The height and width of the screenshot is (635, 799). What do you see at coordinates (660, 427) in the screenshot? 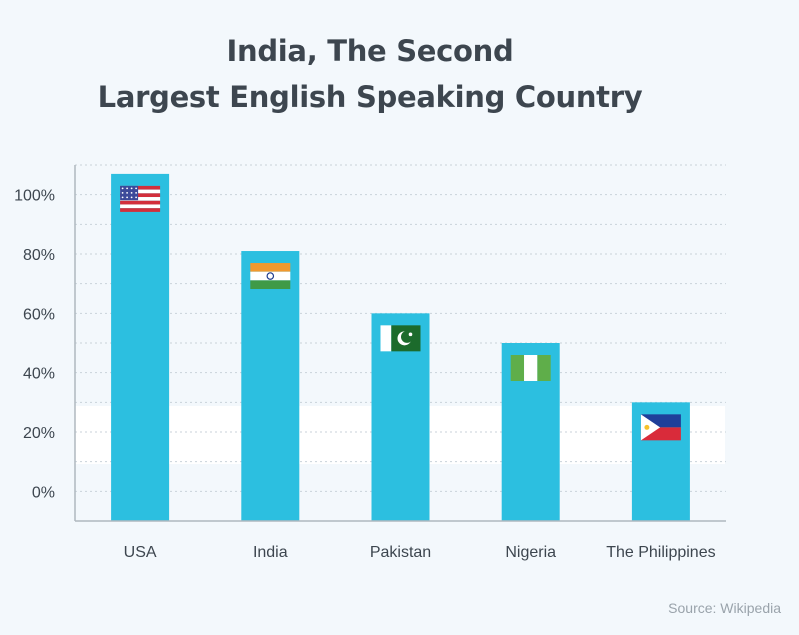
I see `philippines-flag-icon` at bounding box center [660, 427].